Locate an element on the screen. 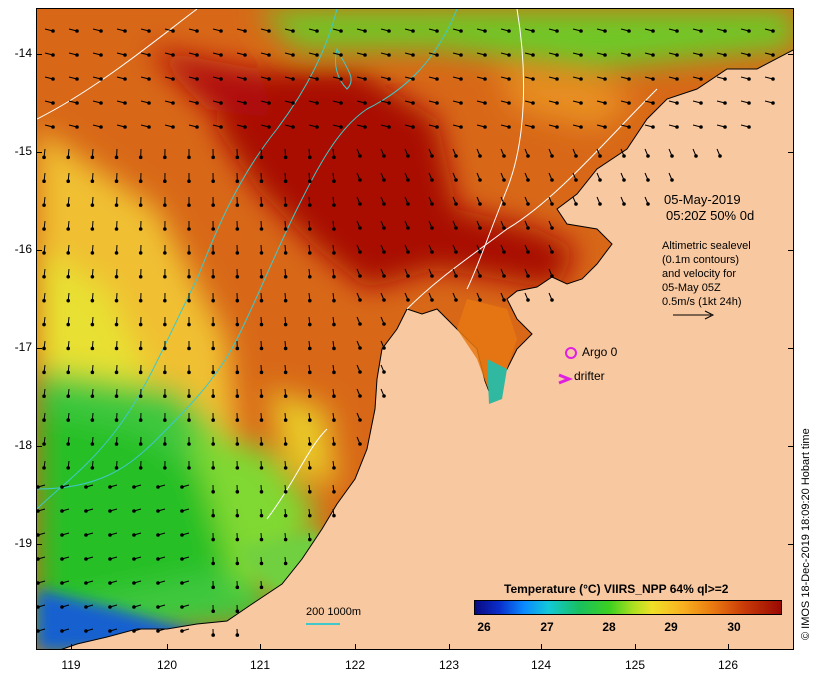 This screenshot has height=680, width=820. altimetry-text-1: Altimetric sealevel is located at coordinates (706, 246).